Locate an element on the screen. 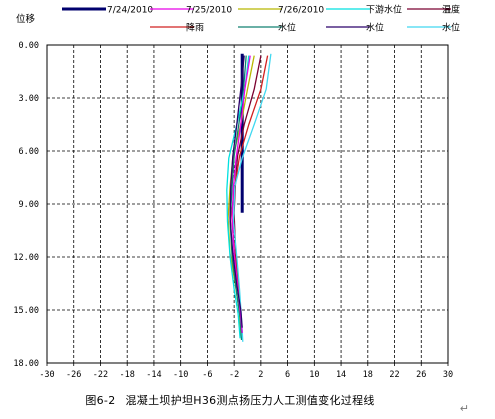  x-tick-label: -18 is located at coordinates (127, 375).